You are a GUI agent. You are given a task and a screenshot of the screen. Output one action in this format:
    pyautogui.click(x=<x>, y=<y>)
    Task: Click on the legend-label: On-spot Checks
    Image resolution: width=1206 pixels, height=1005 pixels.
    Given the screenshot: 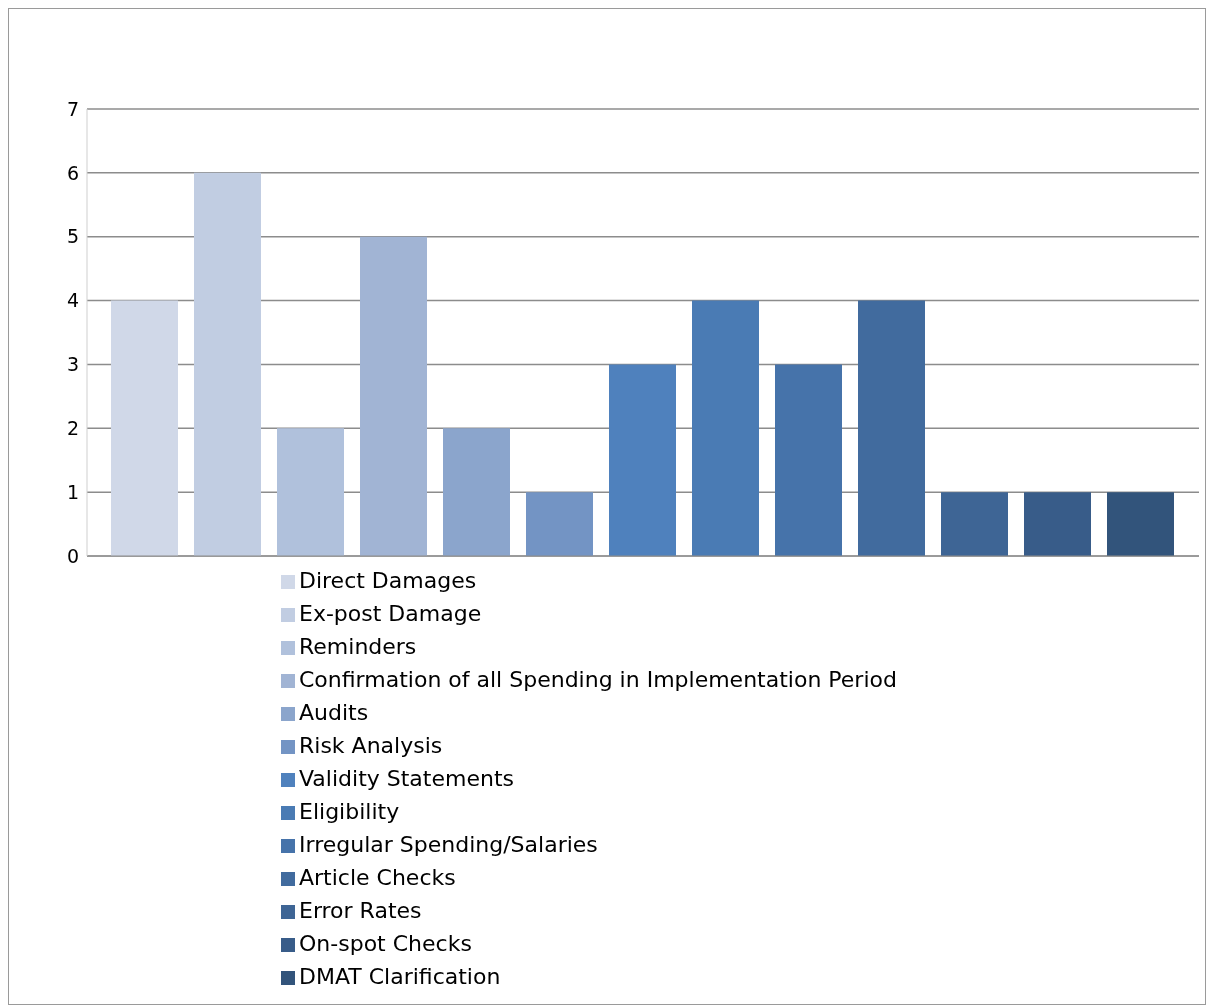 What is the action you would take?
    pyautogui.click(x=385, y=943)
    